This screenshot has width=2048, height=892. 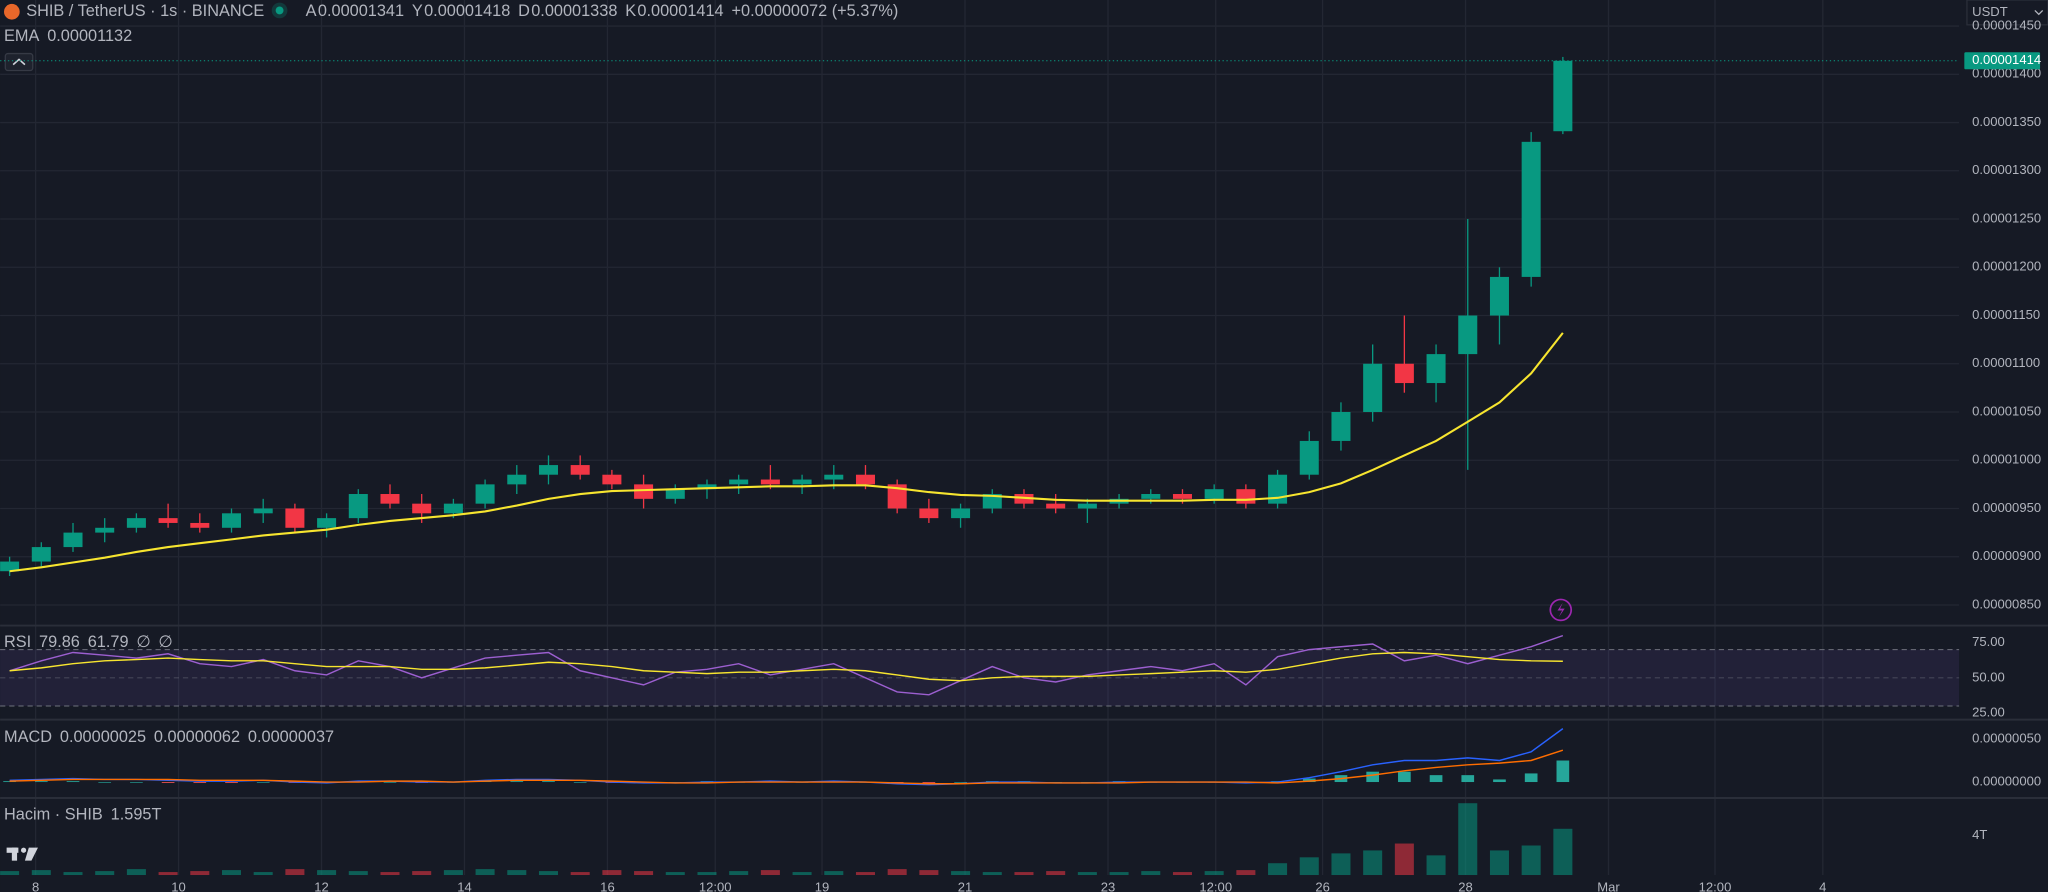 I want to click on currency-label: USDT, so click(x=1990, y=11).